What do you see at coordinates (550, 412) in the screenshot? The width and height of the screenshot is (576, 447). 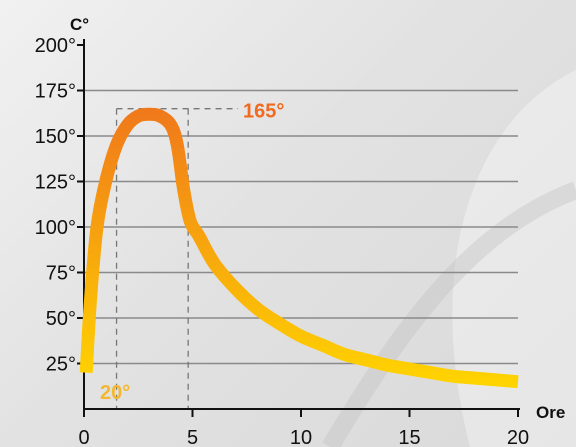 I see `x-axis-title: Ore` at bounding box center [550, 412].